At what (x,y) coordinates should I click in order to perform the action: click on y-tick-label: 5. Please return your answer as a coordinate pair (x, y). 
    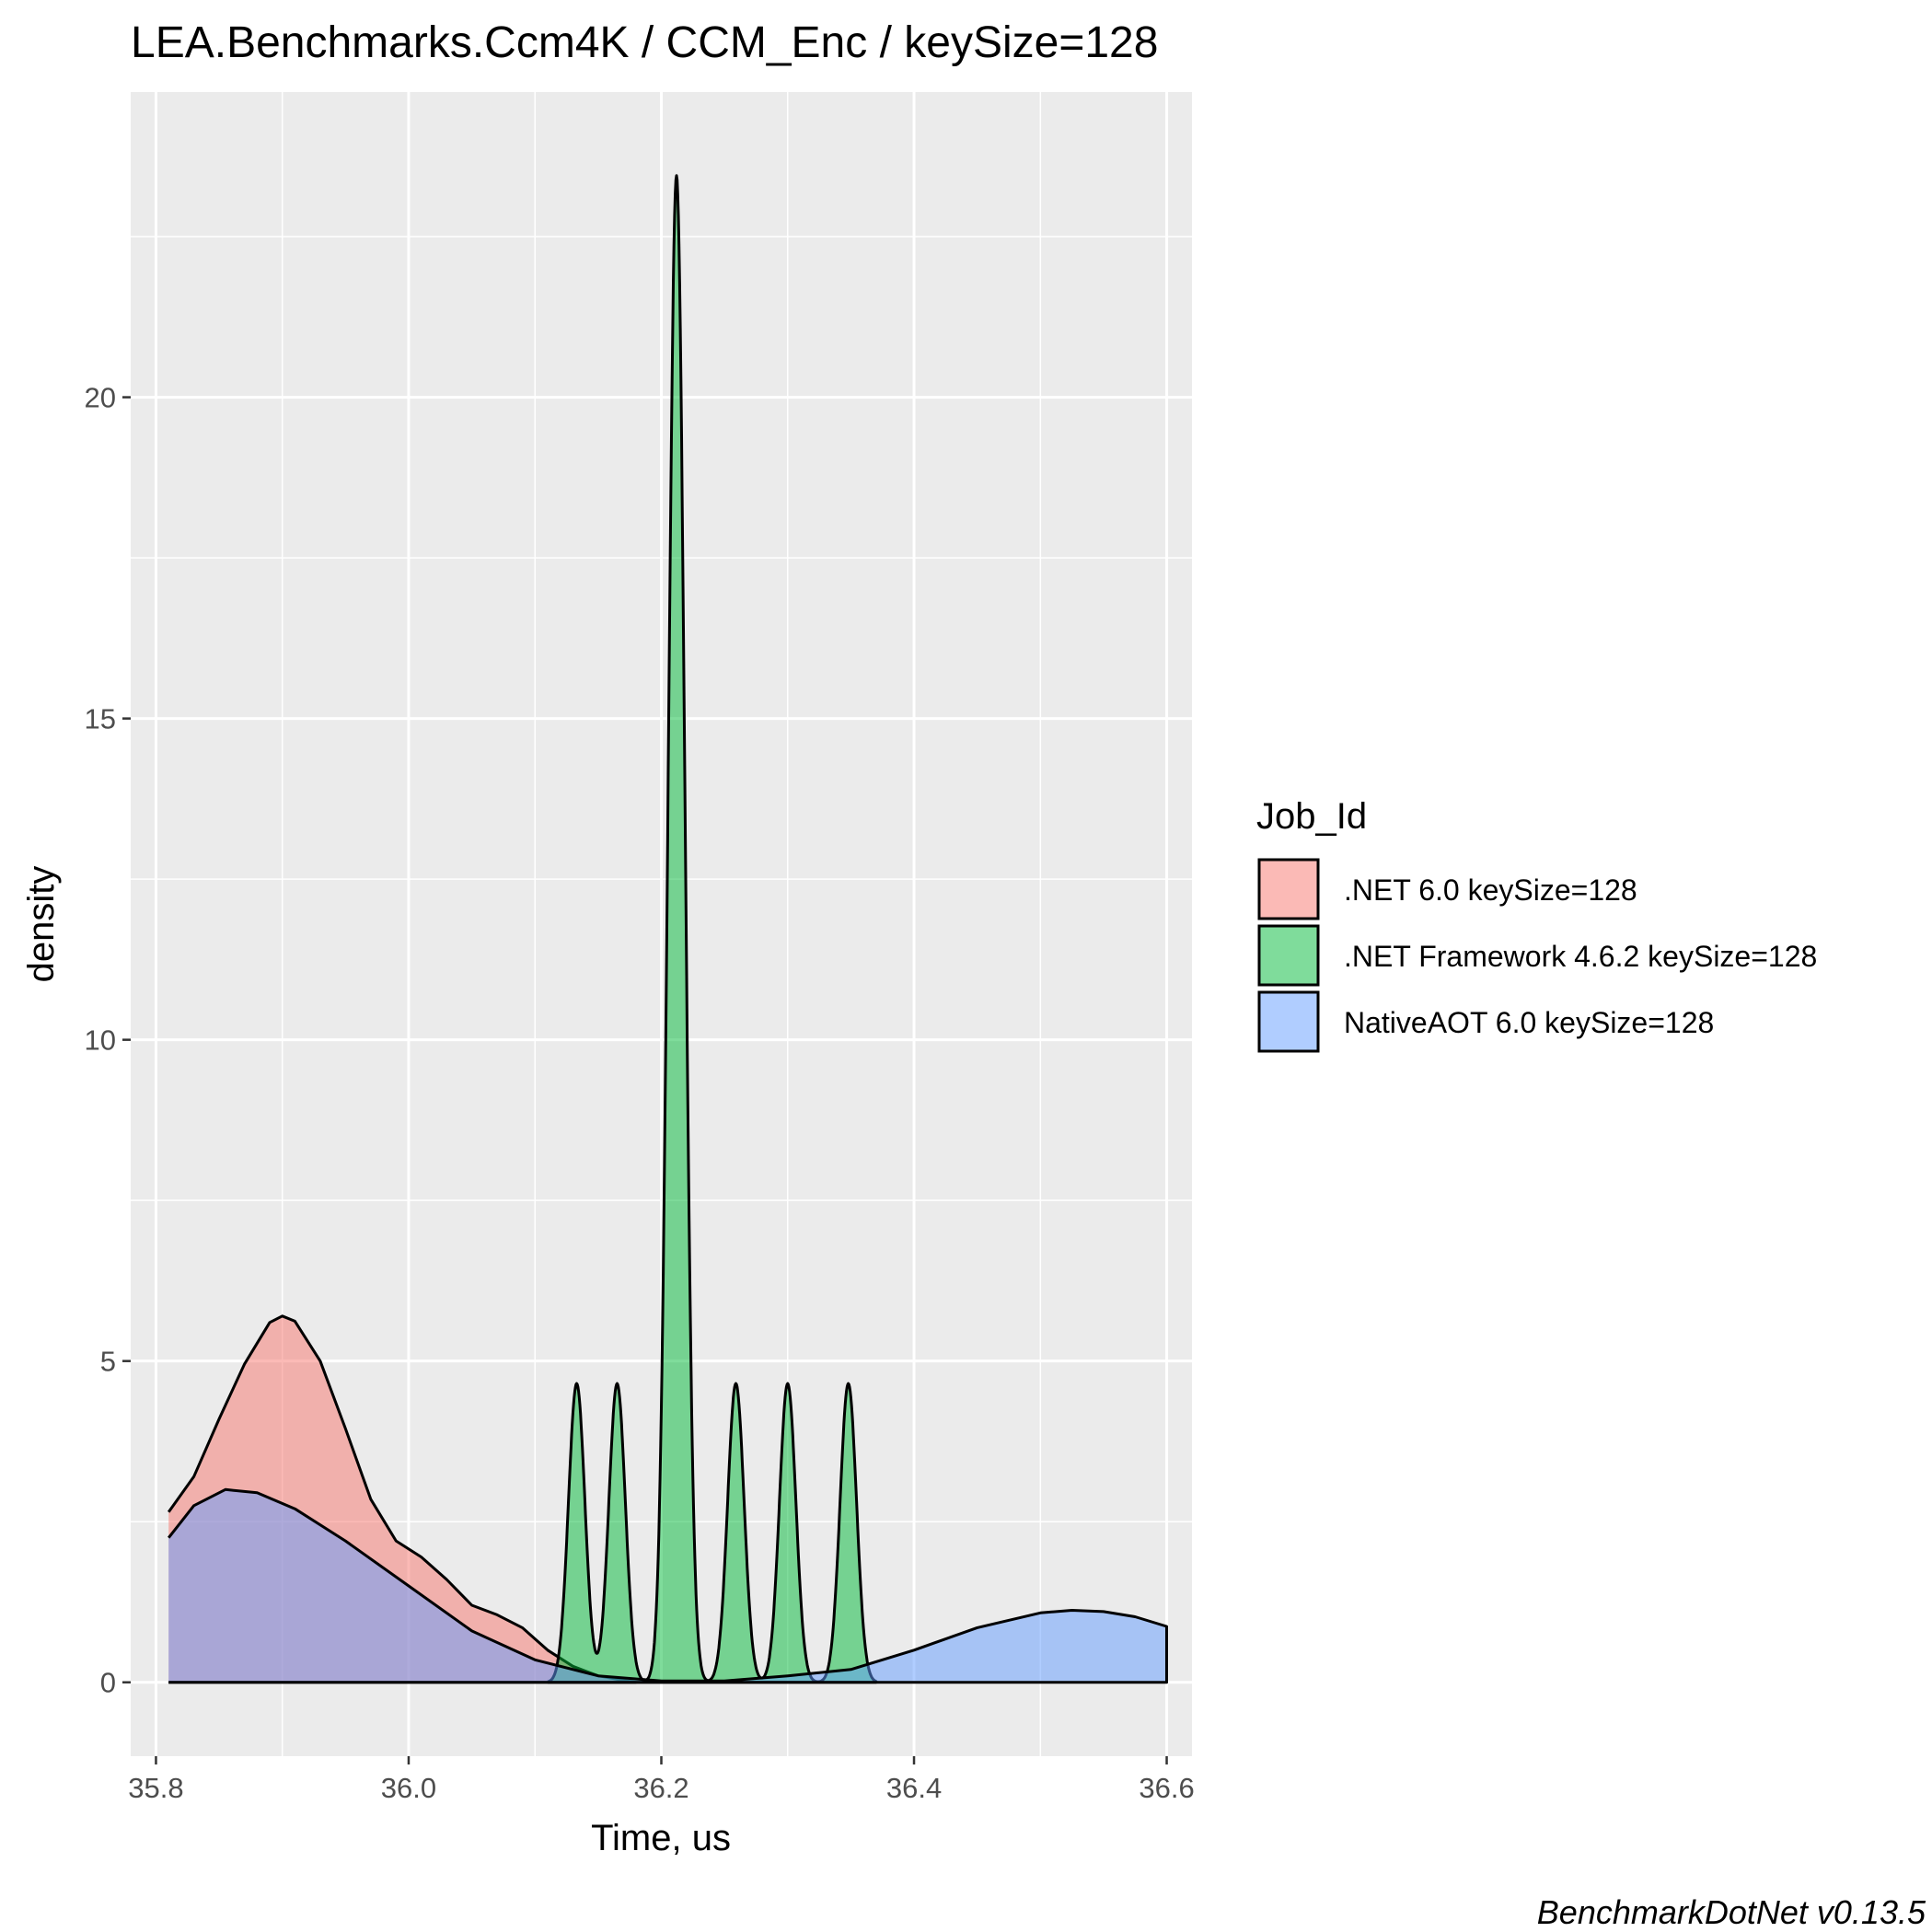
    Looking at the image, I should click on (108, 1362).